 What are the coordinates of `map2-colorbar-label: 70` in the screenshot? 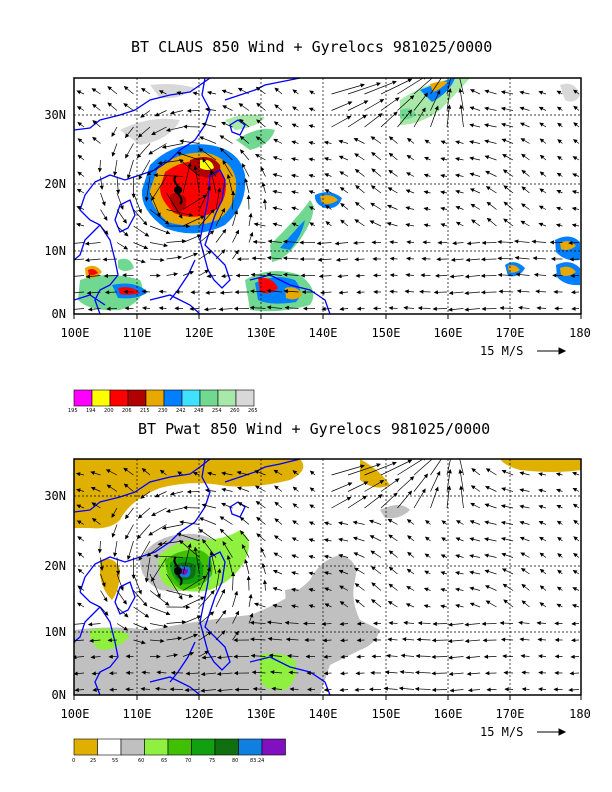 It's located at (188, 761).